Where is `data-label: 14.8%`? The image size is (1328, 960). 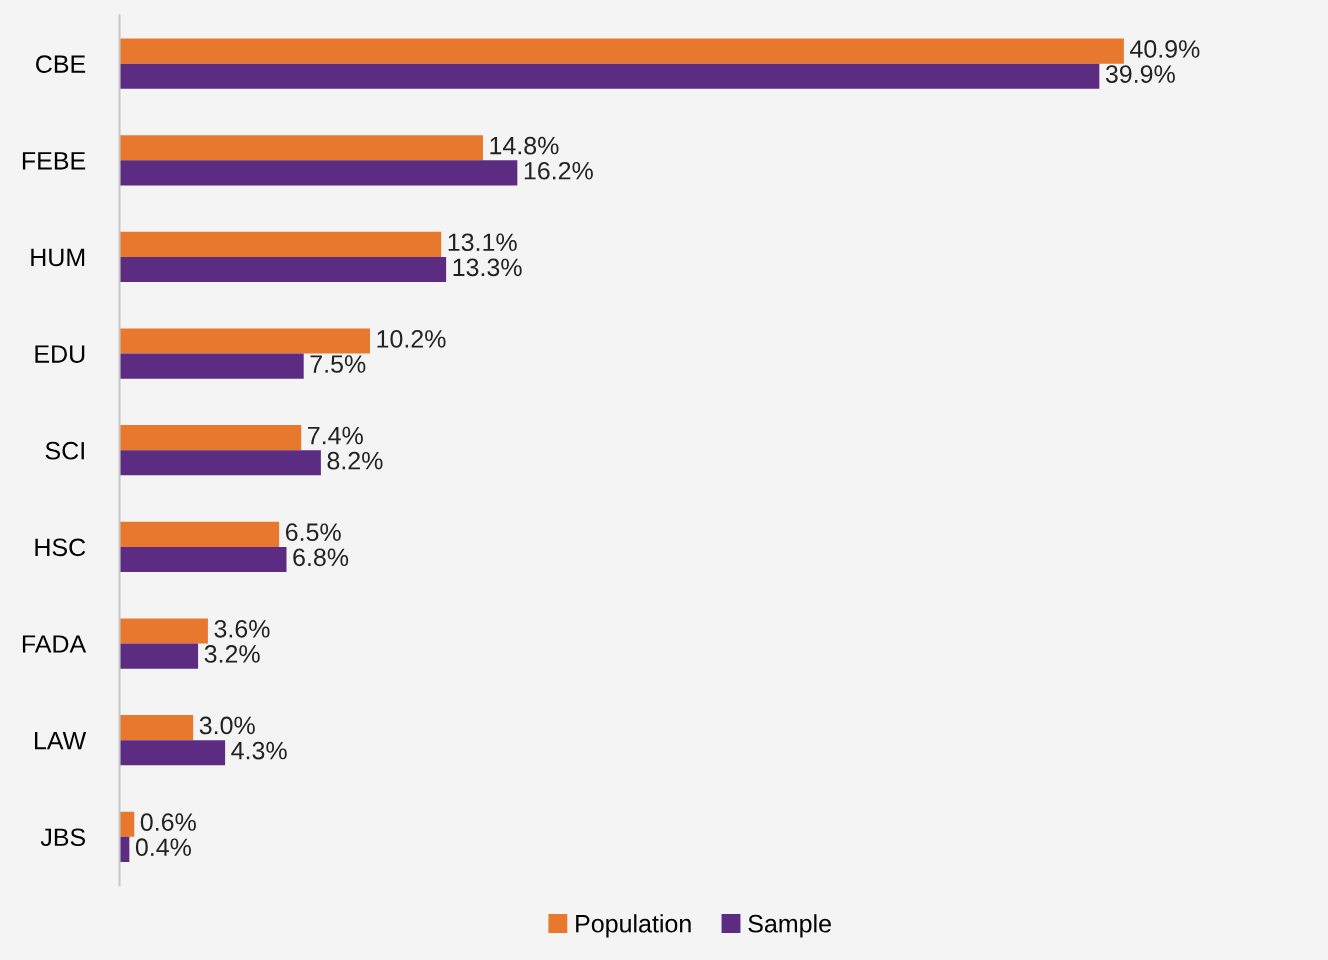 data-label: 14.8% is located at coordinates (524, 145).